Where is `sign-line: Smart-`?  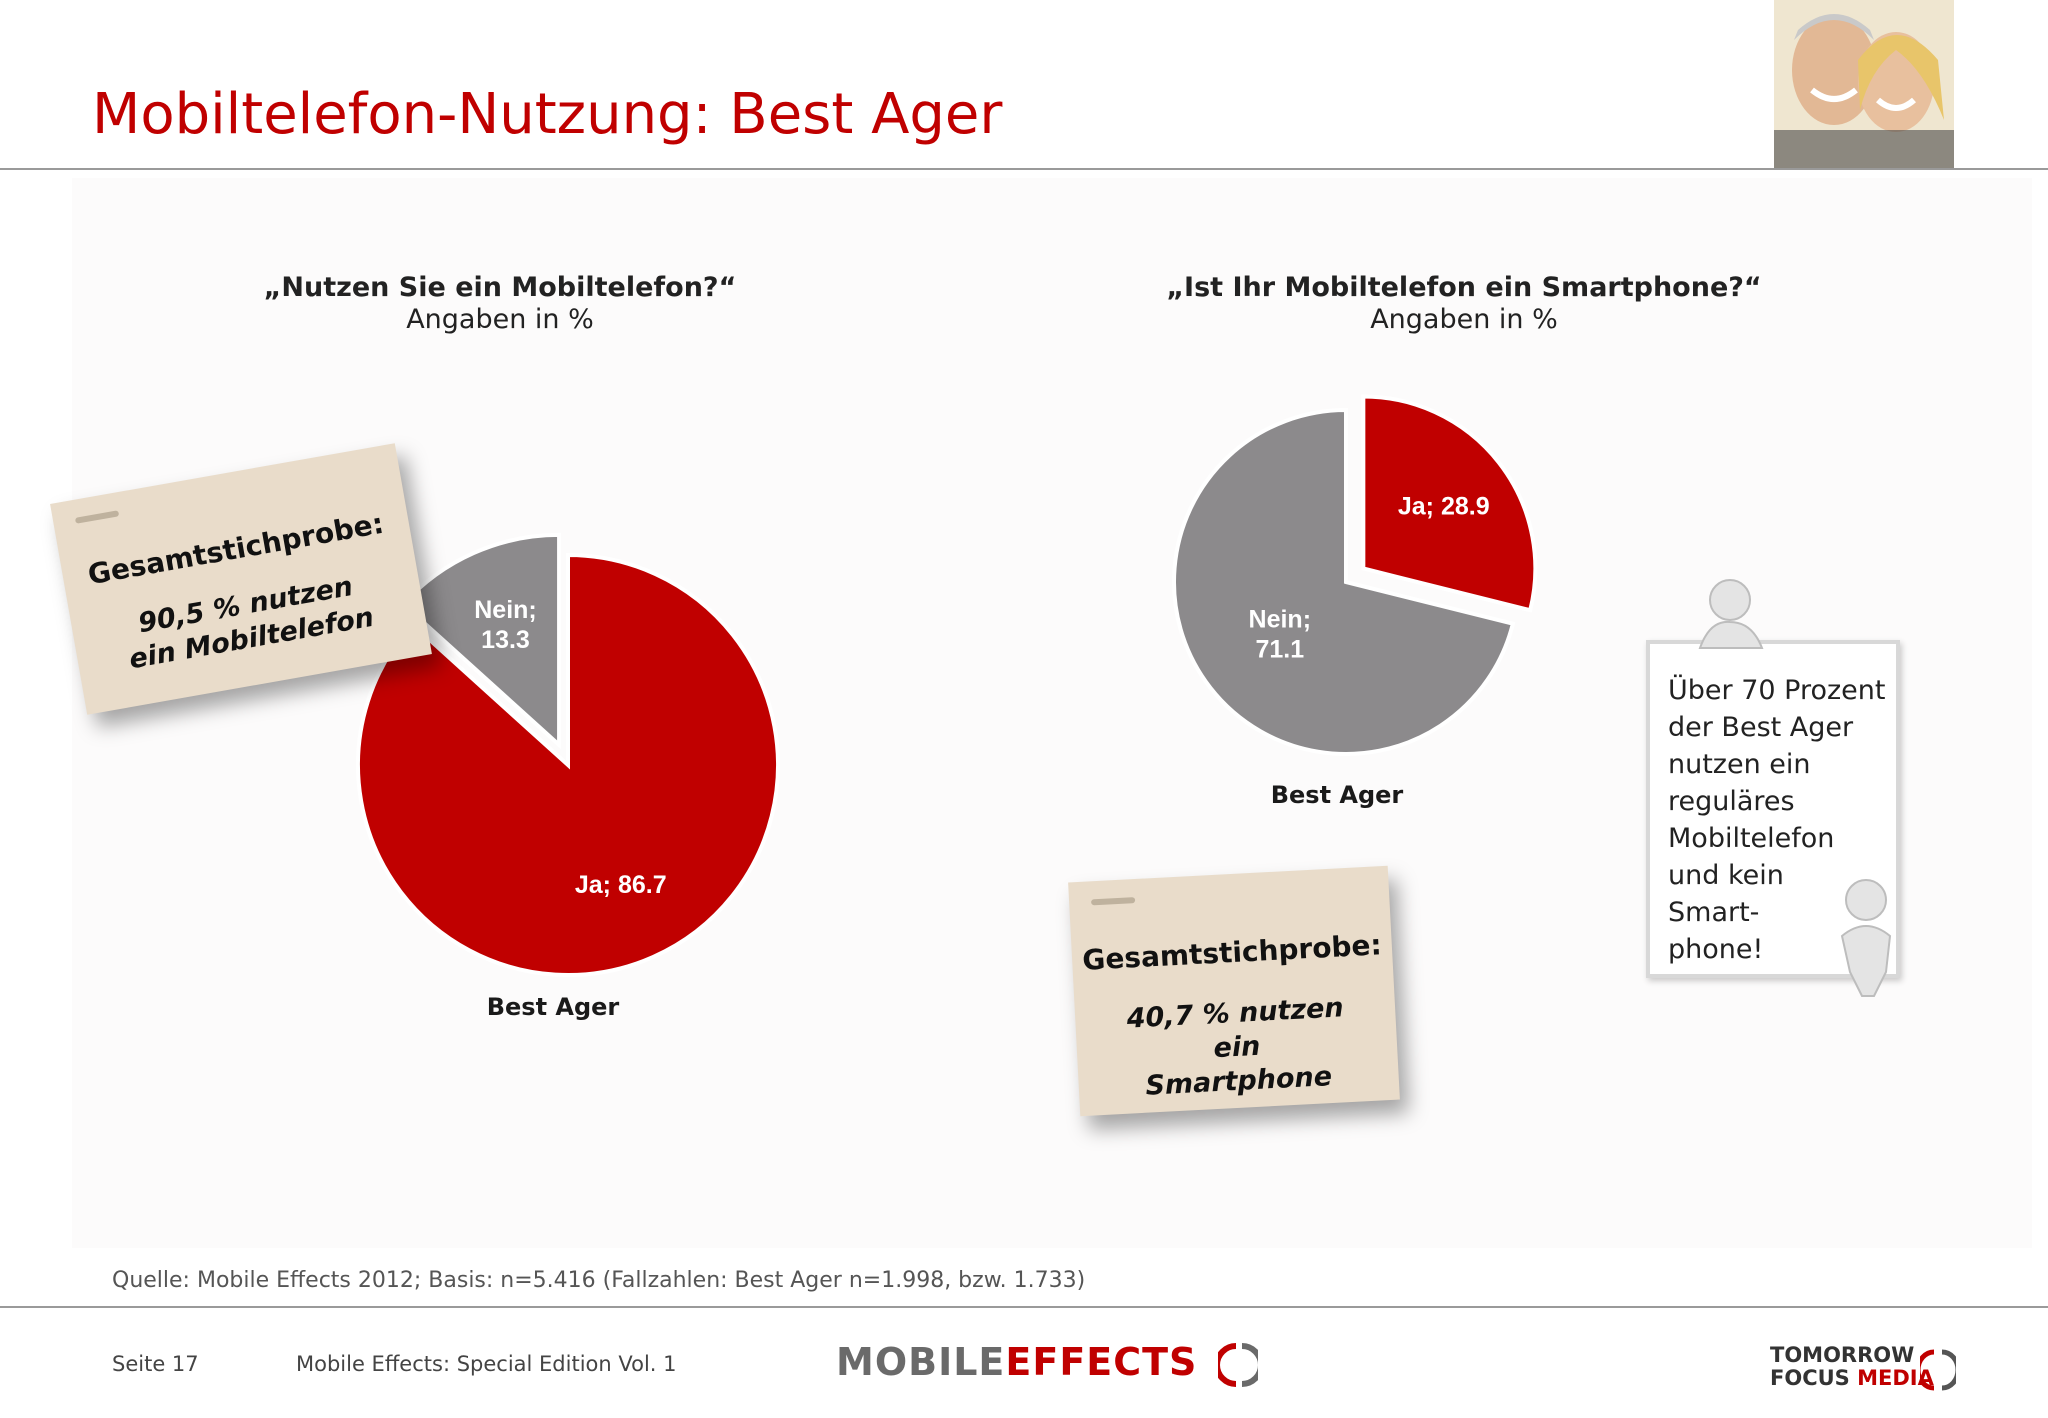 sign-line: Smart- is located at coordinates (1714, 912).